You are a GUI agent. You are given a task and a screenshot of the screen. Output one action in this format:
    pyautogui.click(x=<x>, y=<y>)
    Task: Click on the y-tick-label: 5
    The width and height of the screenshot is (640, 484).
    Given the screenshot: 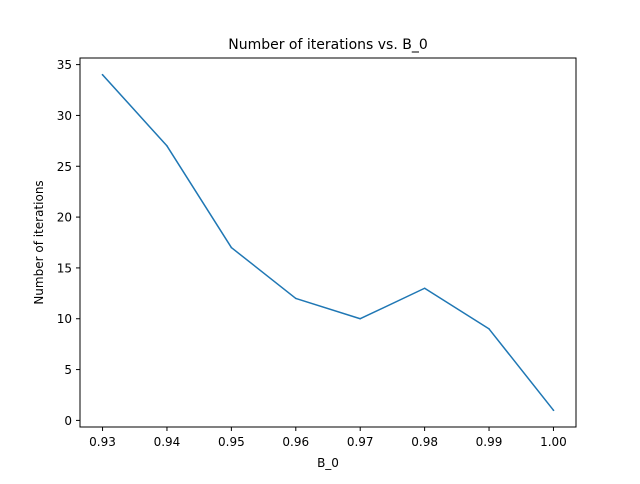 What is the action you would take?
    pyautogui.click(x=68, y=370)
    